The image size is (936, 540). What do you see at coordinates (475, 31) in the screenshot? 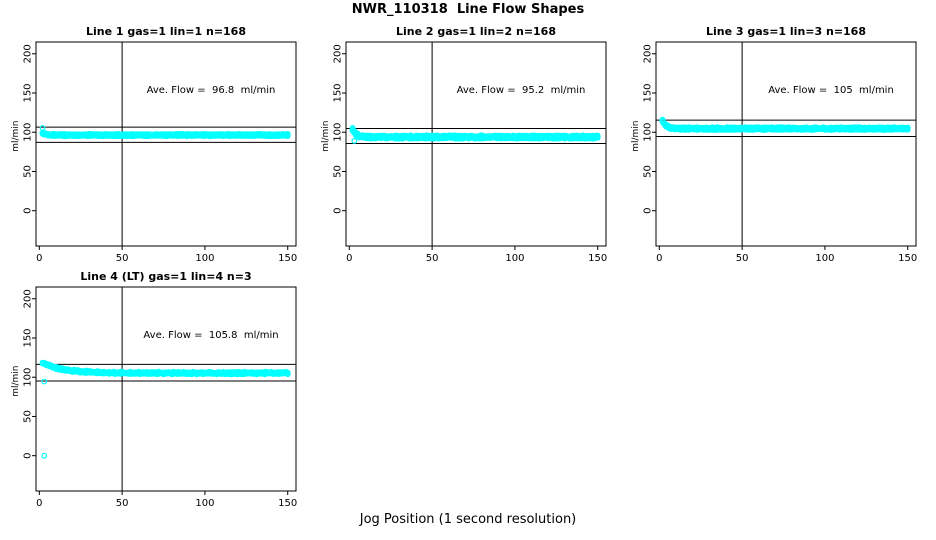
I see `panel-title-line-2: Line 2 gas=1 lin=2 n=168` at bounding box center [475, 31].